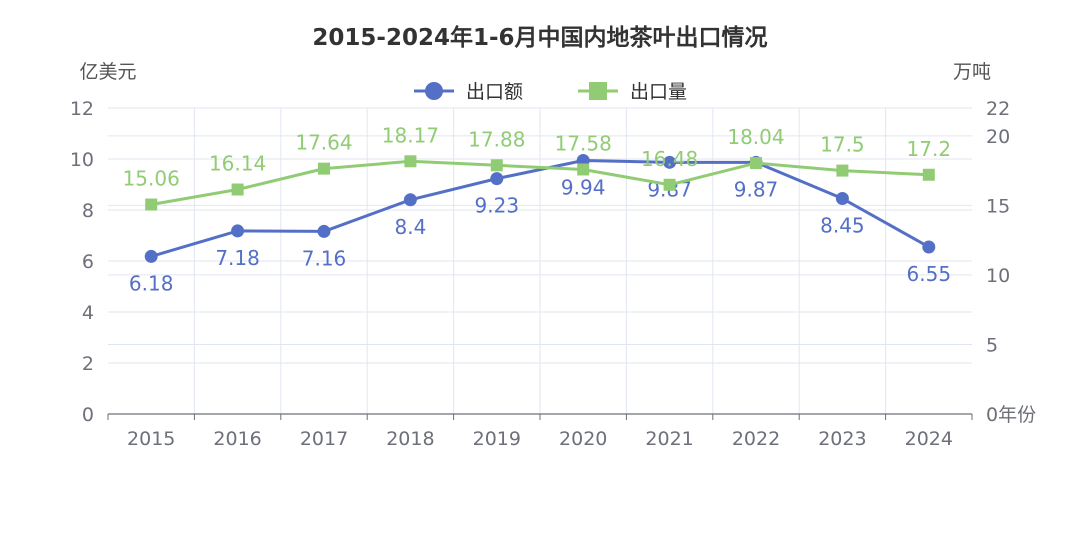  Describe the element at coordinates (583, 143) in the screenshot. I see `data-label-volume-2020: 17.58` at that location.